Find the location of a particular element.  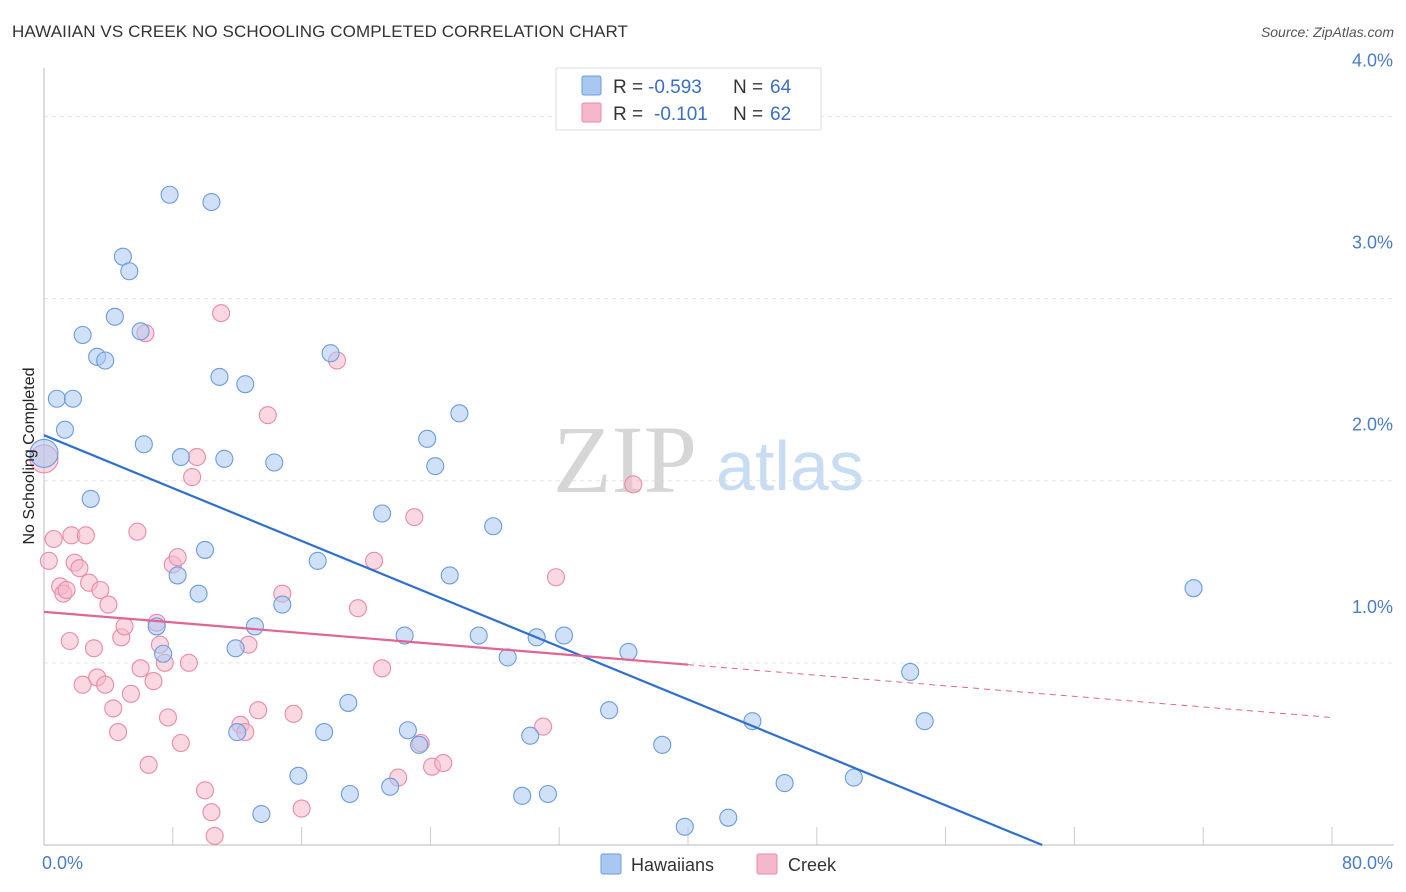

y-tick-label: 1.0% is located at coordinates (1372, 607).